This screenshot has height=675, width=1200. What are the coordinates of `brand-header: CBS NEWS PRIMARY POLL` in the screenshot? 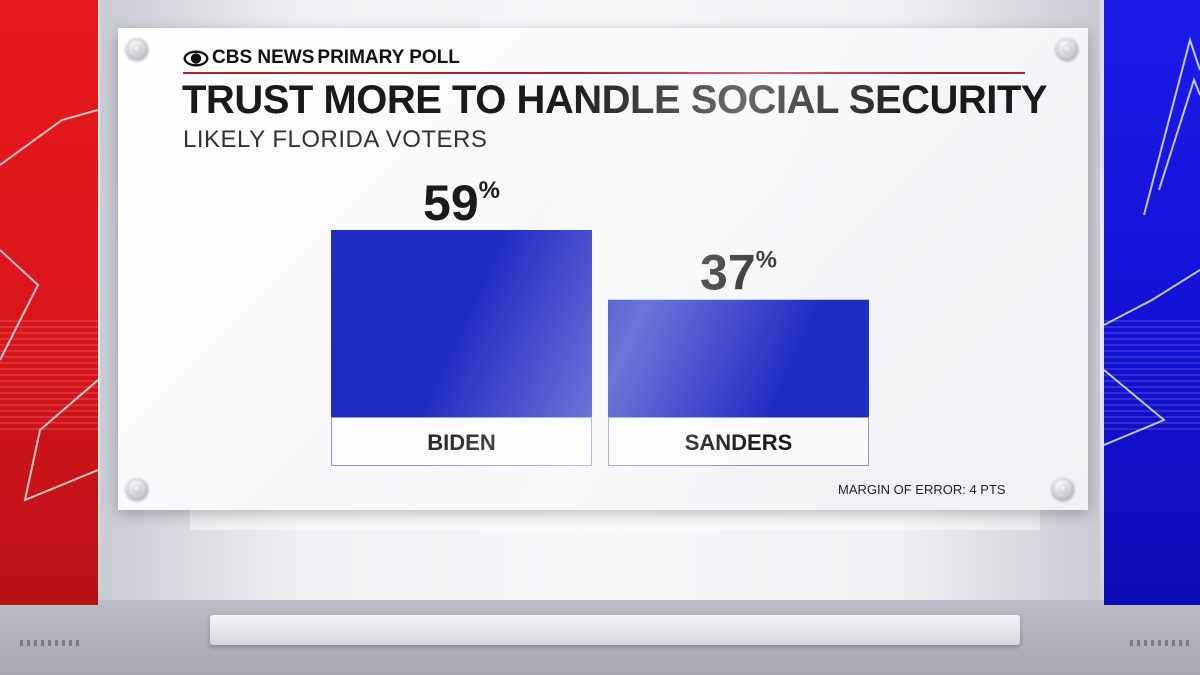 It's located at (321, 58).